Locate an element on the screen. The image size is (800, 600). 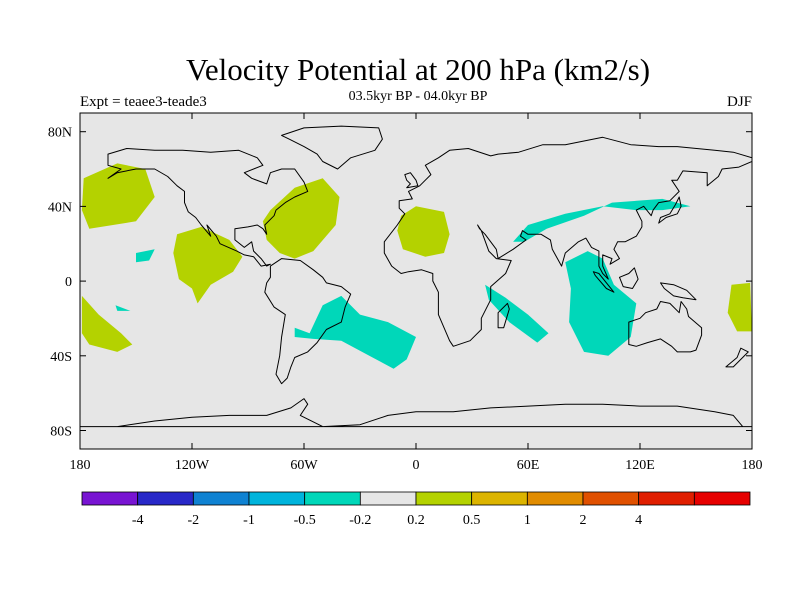
x-tick-label: 60W is located at coordinates (304, 465).